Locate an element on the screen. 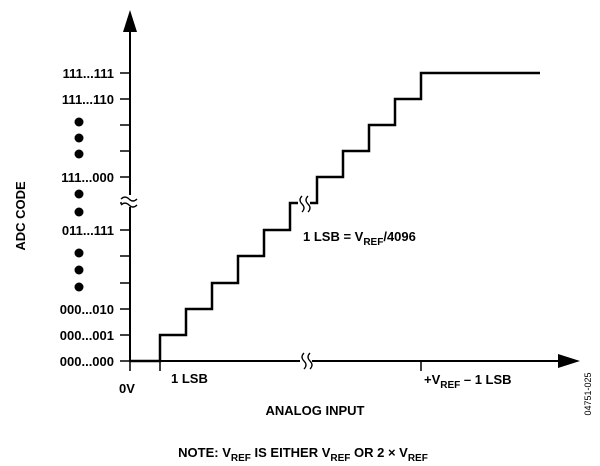 Image resolution: width=600 pixels, height=466 pixels. transfer-curve-break-symbol is located at coordinates (304, 204).